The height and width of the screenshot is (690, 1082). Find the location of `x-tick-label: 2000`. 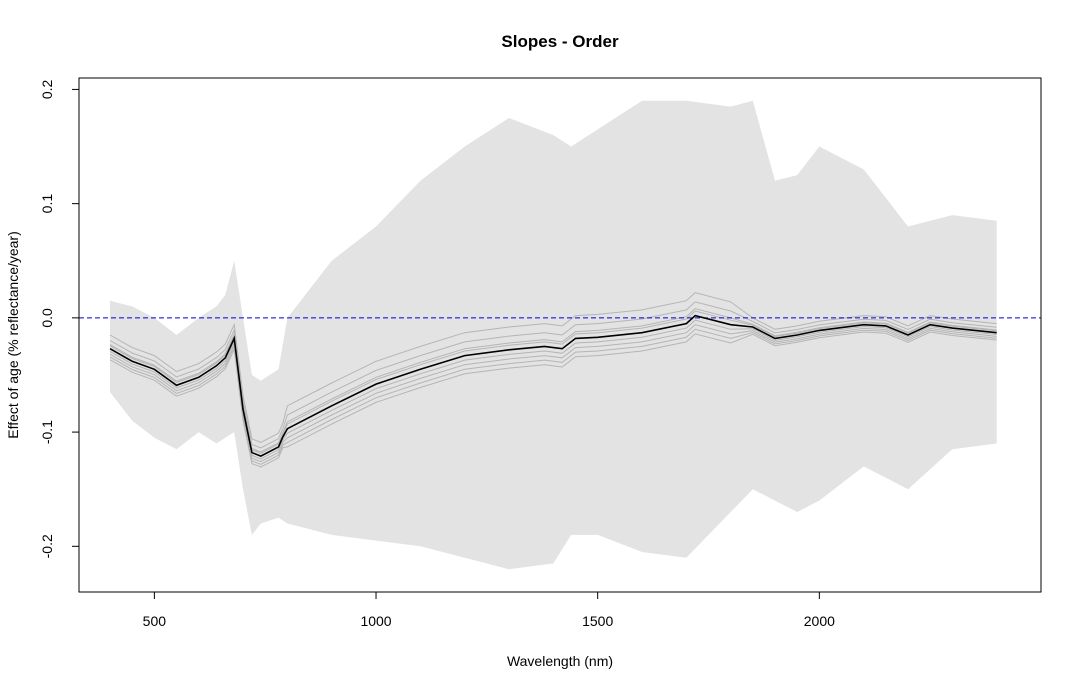

x-tick-label: 2000 is located at coordinates (819, 621).